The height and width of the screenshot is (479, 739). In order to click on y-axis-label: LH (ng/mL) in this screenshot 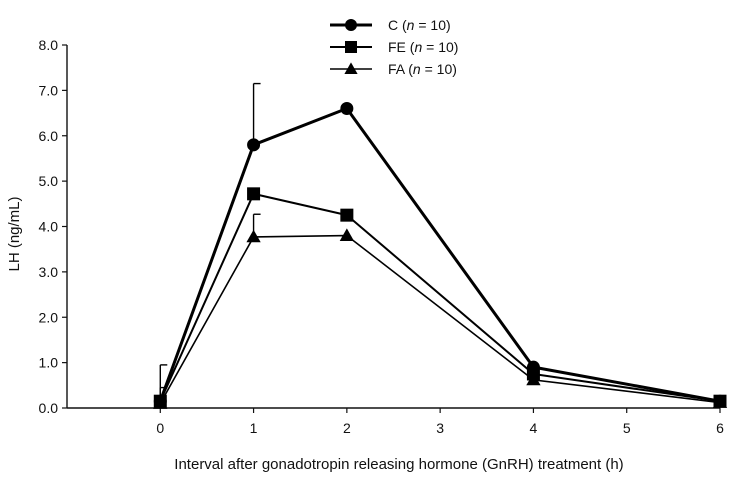, I will do `click(14, 233)`.